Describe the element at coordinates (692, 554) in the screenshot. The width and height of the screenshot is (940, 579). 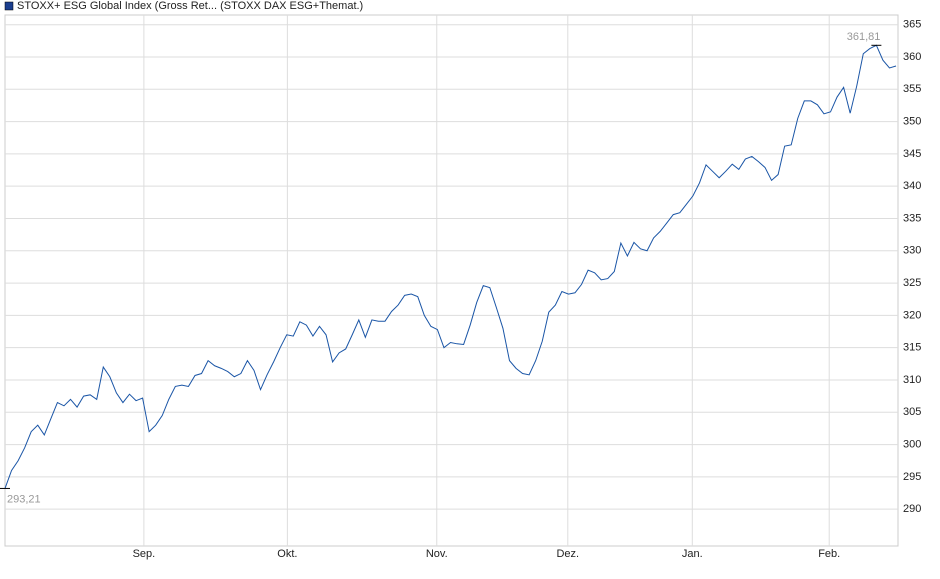
I see `x-tick-label: Jan.` at that location.